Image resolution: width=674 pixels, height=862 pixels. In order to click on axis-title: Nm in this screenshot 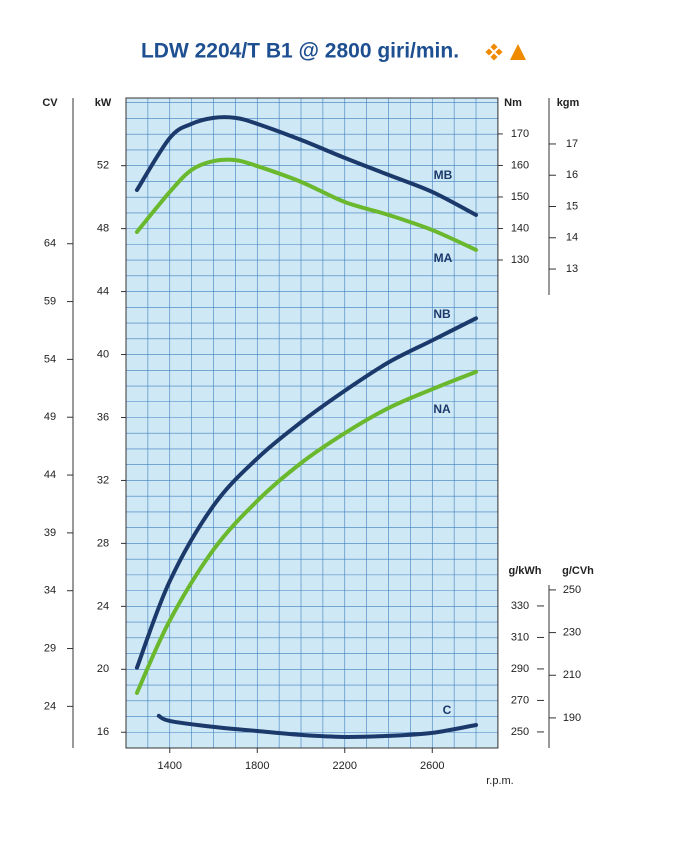, I will do `click(513, 103)`.